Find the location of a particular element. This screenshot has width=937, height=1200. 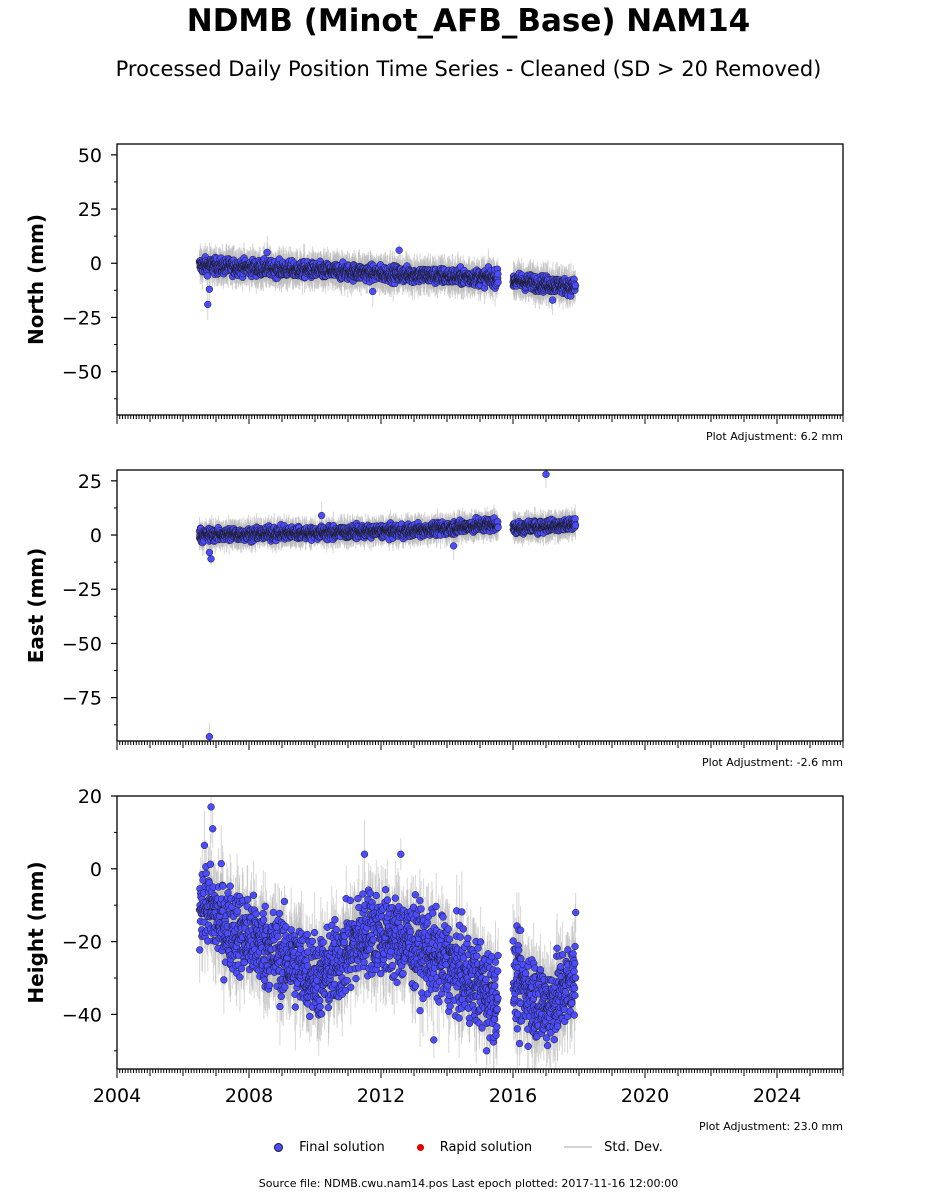

y-tick-label: 50 is located at coordinates (90, 156).